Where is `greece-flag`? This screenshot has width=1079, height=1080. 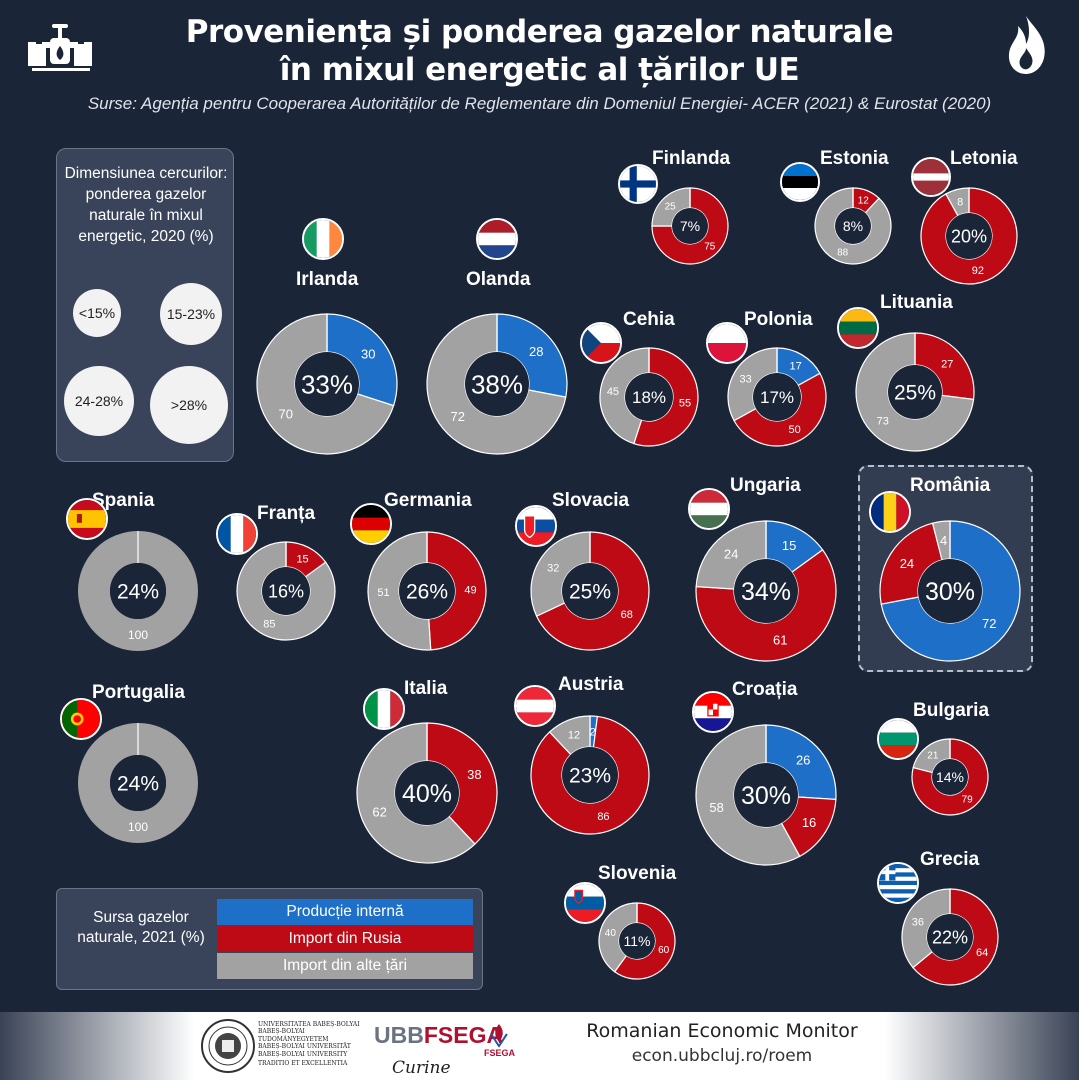 greece-flag is located at coordinates (898, 883).